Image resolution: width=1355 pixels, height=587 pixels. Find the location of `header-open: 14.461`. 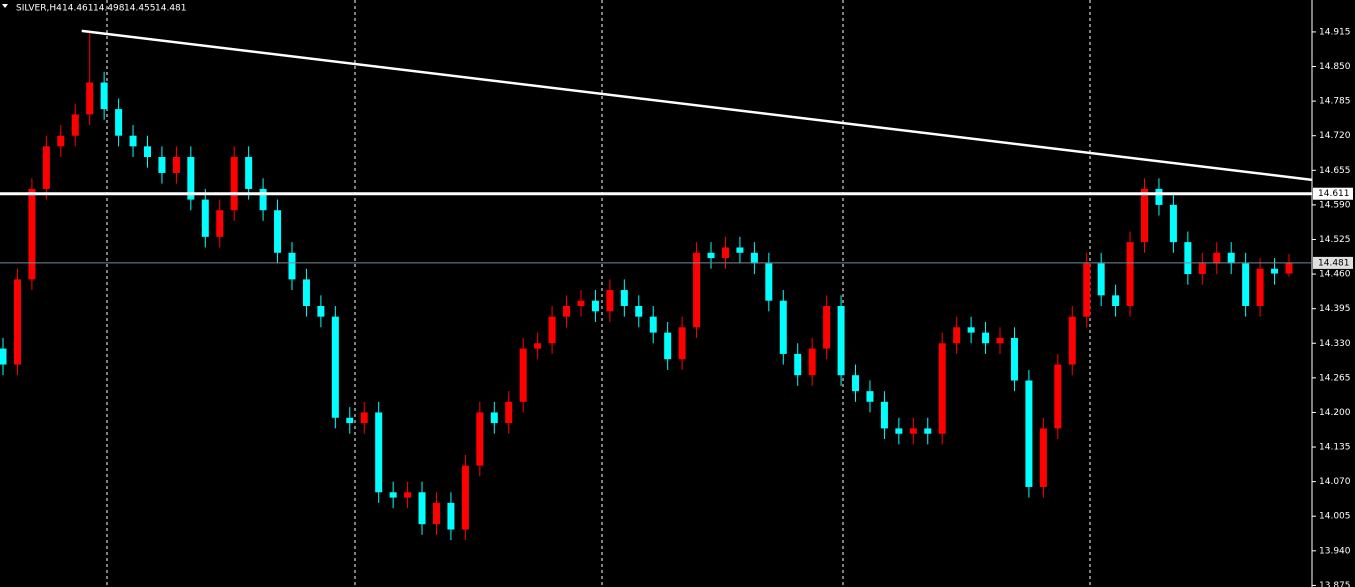

header-open: 14.461 is located at coordinates (78, 9).